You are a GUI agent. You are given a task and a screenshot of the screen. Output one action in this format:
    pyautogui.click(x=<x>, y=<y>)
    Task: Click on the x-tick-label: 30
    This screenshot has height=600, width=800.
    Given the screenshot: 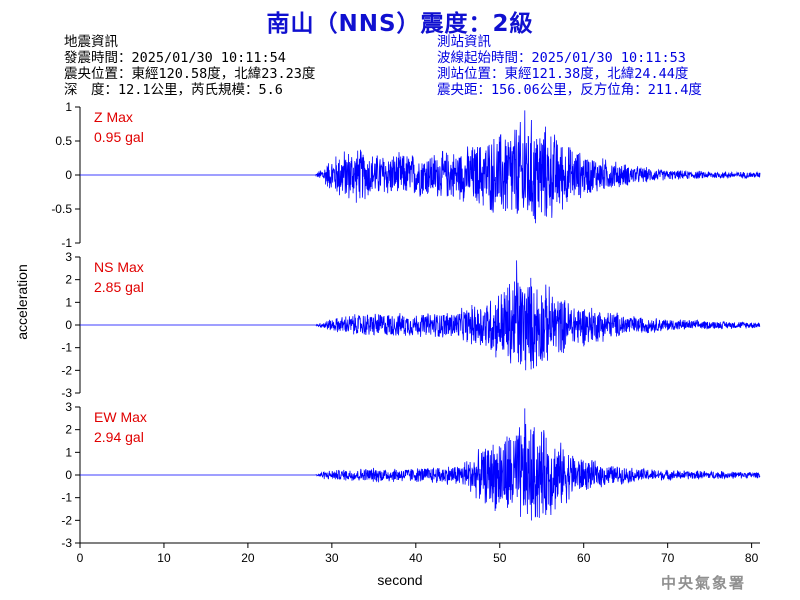 What is the action you would take?
    pyautogui.click(x=332, y=558)
    